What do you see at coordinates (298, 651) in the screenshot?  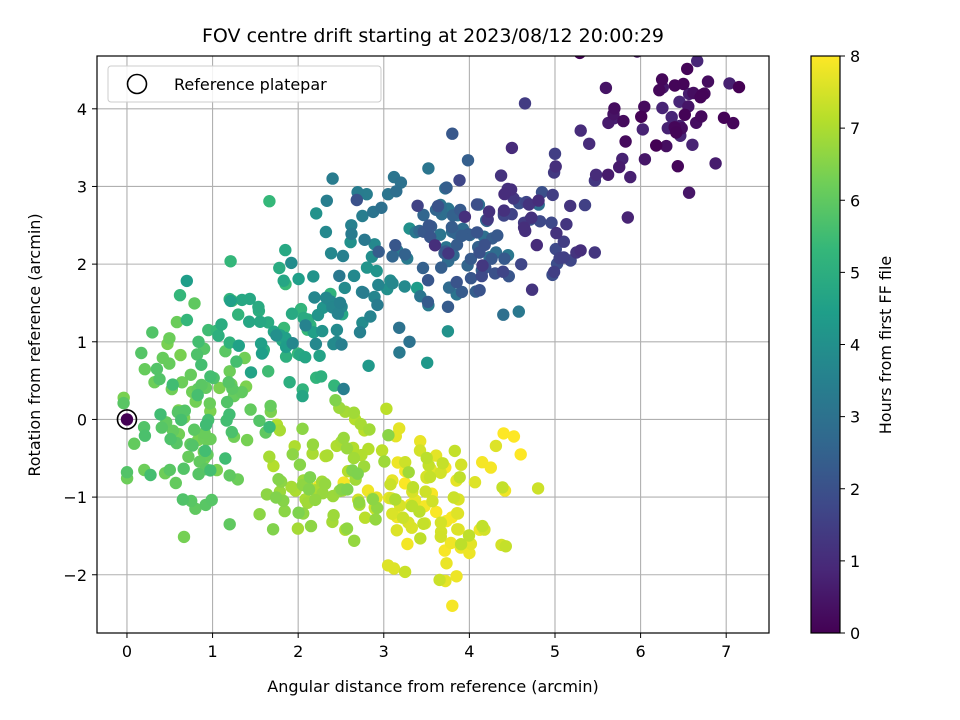 I see `x-tick-label: 2` at bounding box center [298, 651].